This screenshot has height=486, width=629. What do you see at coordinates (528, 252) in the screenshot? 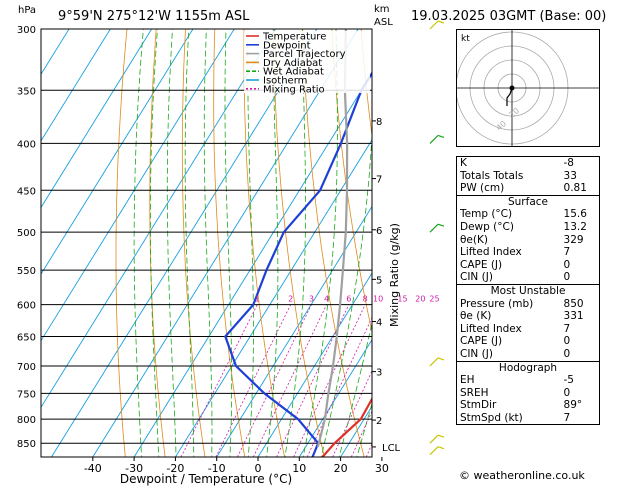
I see `index-row: Lifted Index 7` at bounding box center [528, 252].